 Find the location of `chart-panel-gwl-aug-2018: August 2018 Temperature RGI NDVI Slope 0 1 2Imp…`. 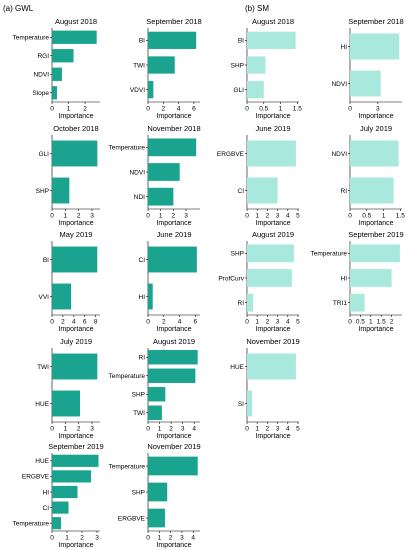

chart-panel-gwl-aug-2018: August 2018 Temperature RGI NDVI Slope 0 1 2Imp… is located at coordinates (56, 68).